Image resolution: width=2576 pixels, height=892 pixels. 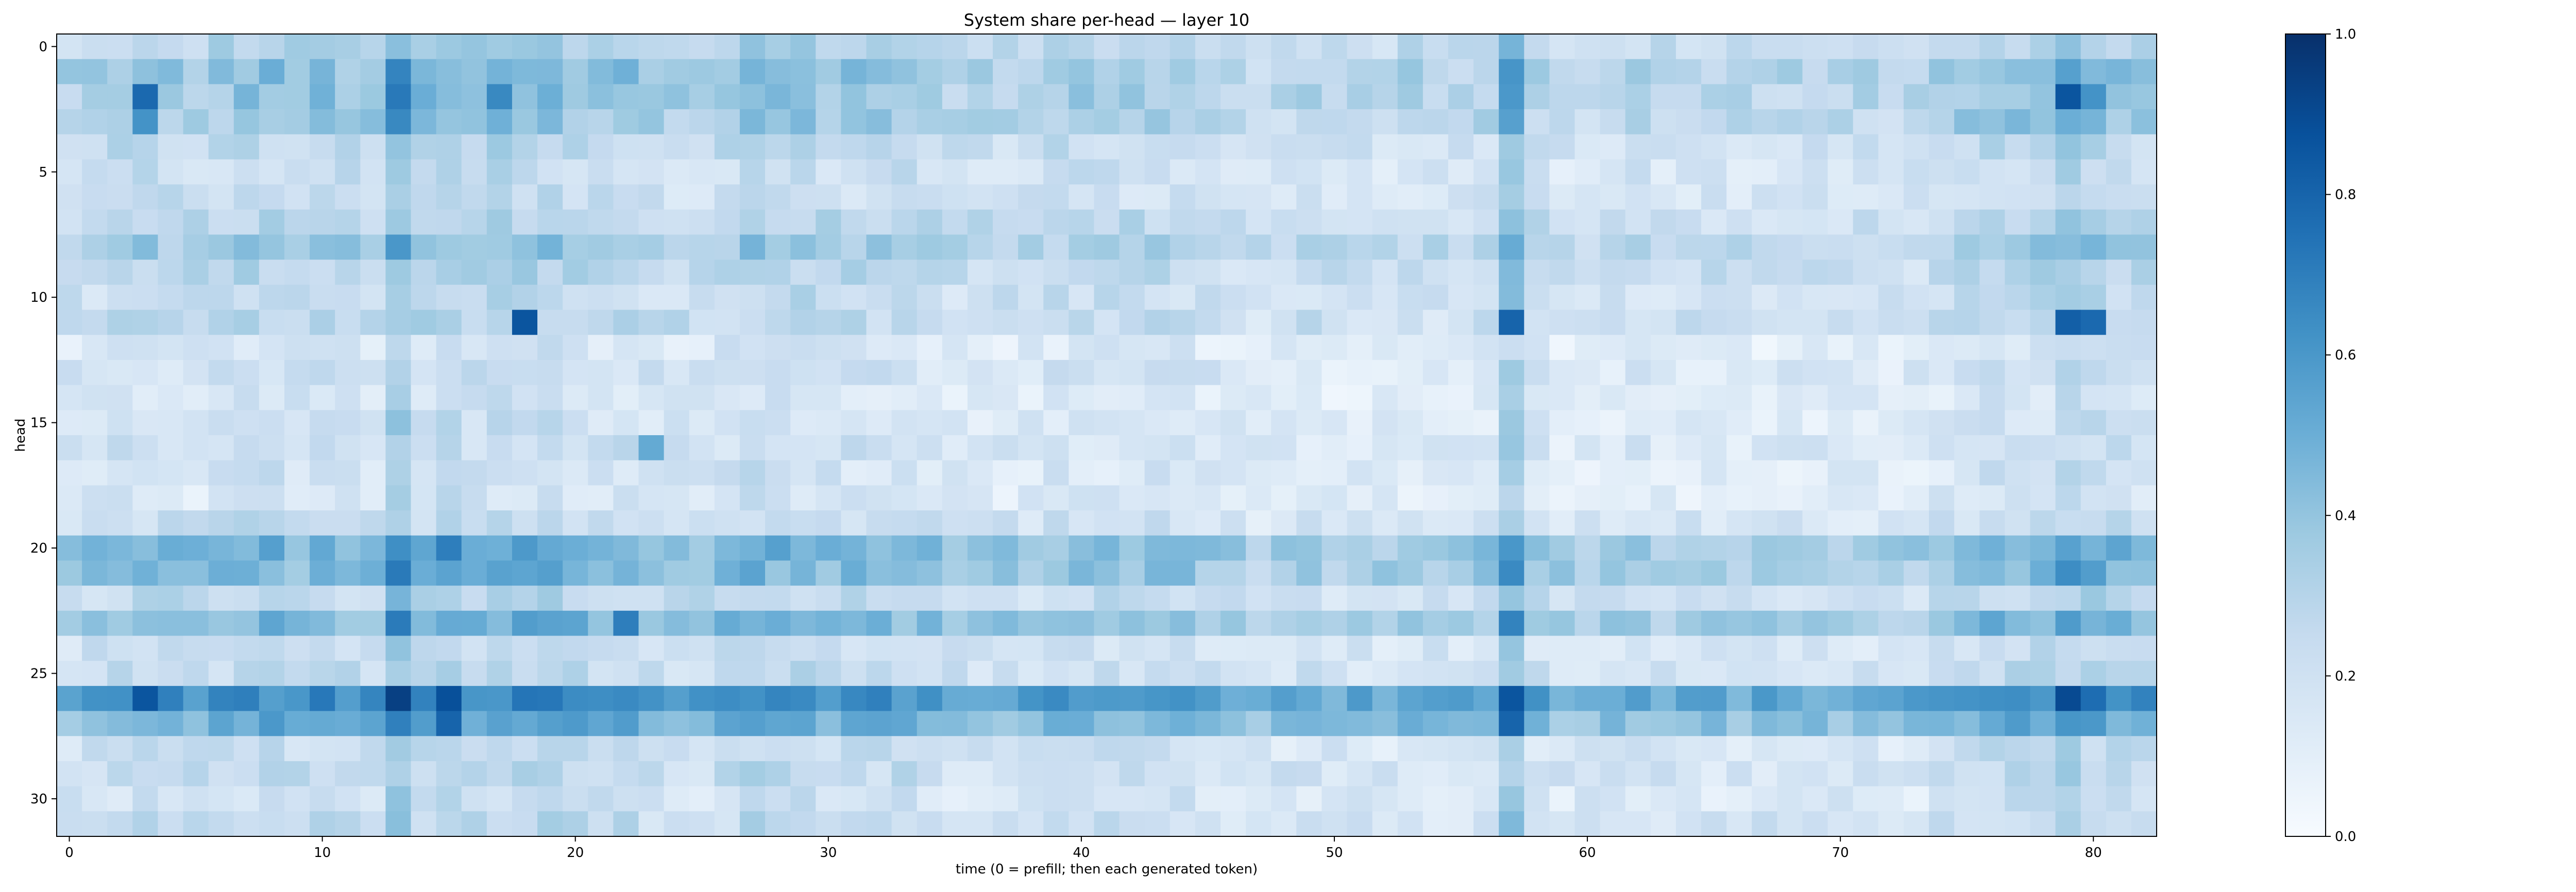 I want to click on colorbar-tick-label: 0.6, so click(x=2345, y=355).